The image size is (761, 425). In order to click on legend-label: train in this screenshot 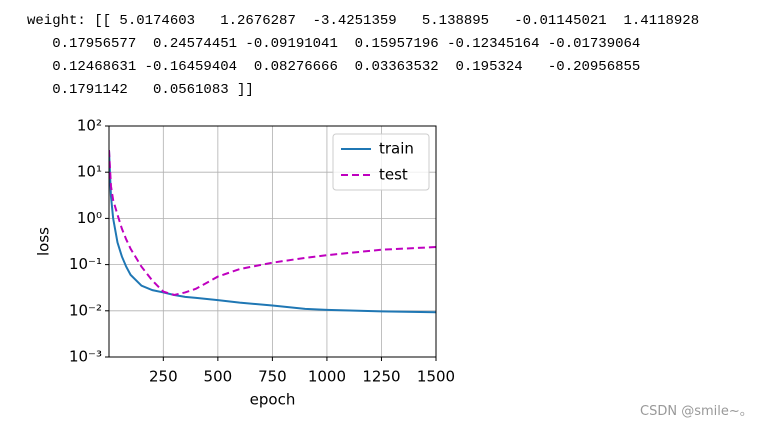, I will do `click(396, 149)`.